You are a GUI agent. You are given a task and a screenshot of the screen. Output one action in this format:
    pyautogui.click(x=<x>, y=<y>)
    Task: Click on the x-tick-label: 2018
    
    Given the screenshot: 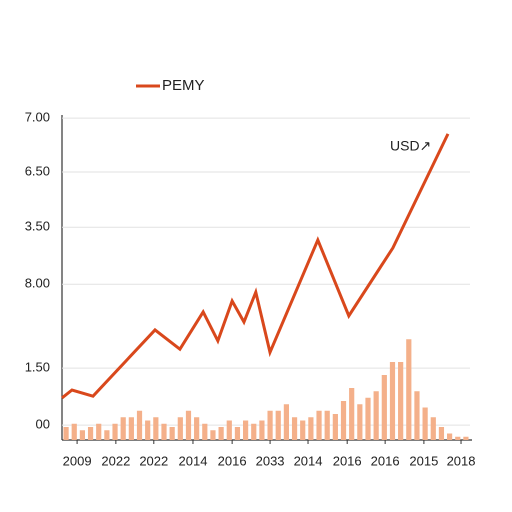 What is the action you would take?
    pyautogui.click(x=461, y=460)
    